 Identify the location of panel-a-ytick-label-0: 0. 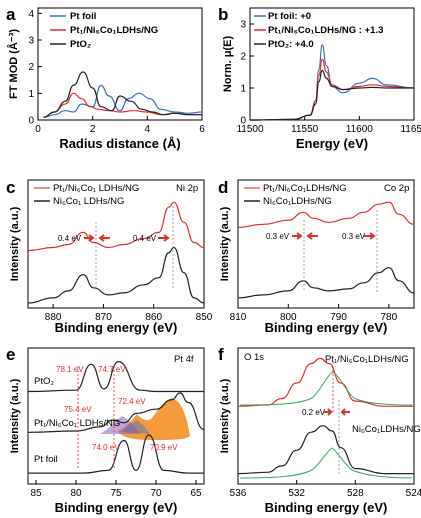
(31, 121).